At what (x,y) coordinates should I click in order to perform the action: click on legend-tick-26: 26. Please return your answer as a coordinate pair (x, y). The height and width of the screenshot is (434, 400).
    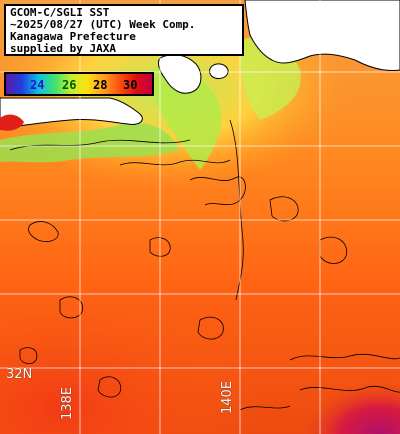
    Looking at the image, I should click on (69, 85).